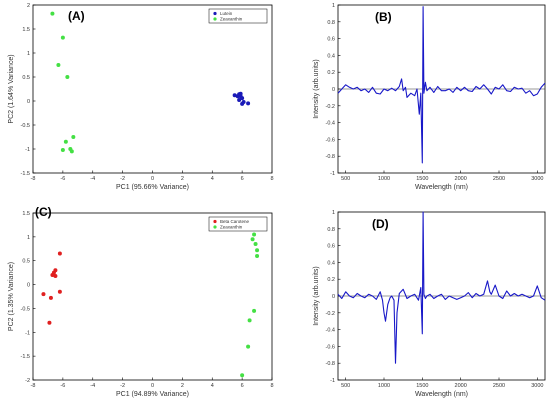  I want to click on x-tick-label: -6, so click(62, 179).